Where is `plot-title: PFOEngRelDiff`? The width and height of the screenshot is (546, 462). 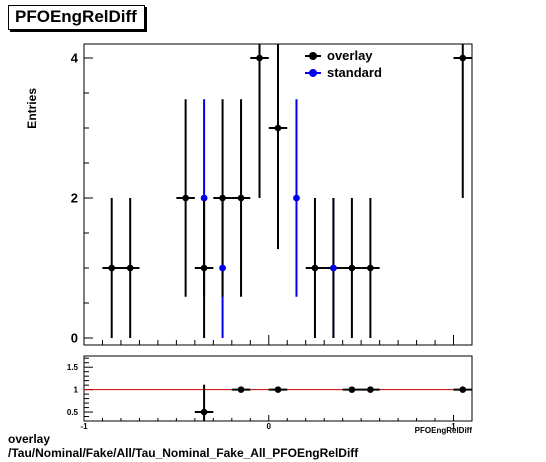
plot-title: PFOEngRelDiff is located at coordinates (76, 17).